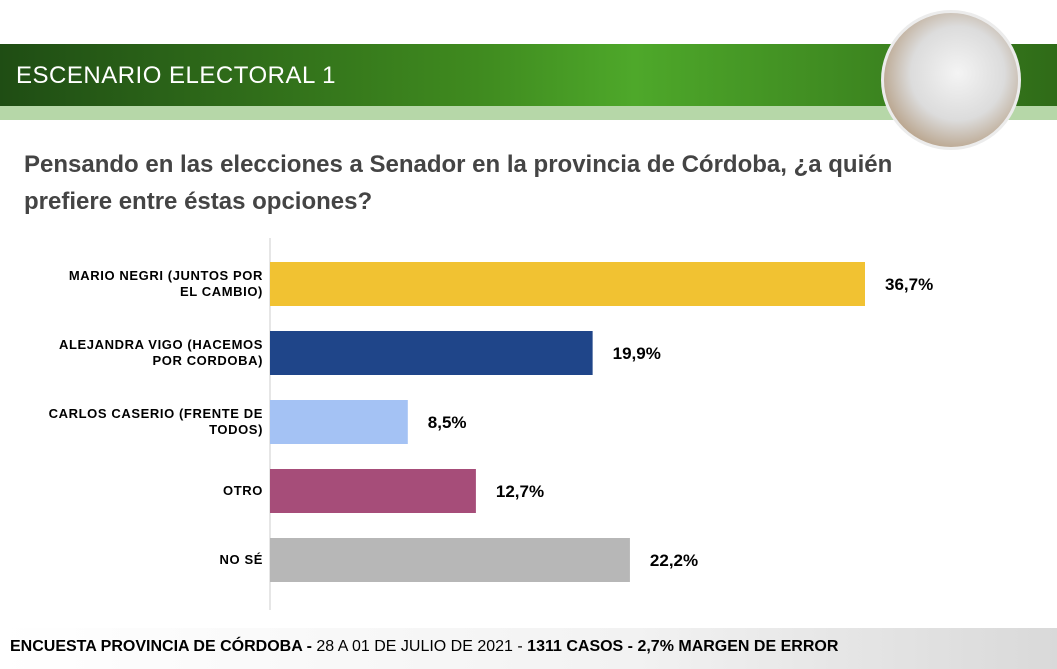  What do you see at coordinates (683, 646) in the screenshot?
I see `footer-bold: 1311 CASOS - 2,7% MARGEN DE ERROR` at bounding box center [683, 646].